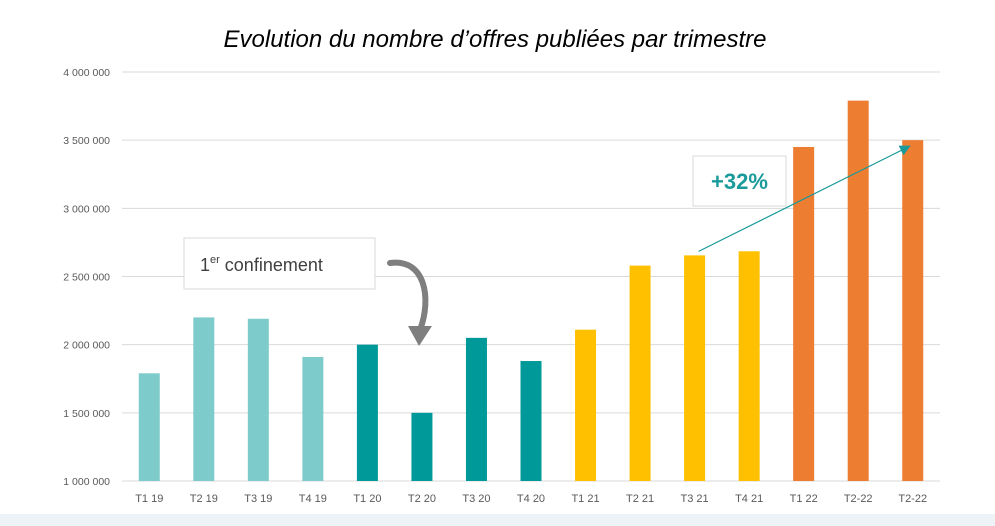  I want to click on x-tick-label: T3 20, so click(476, 499).